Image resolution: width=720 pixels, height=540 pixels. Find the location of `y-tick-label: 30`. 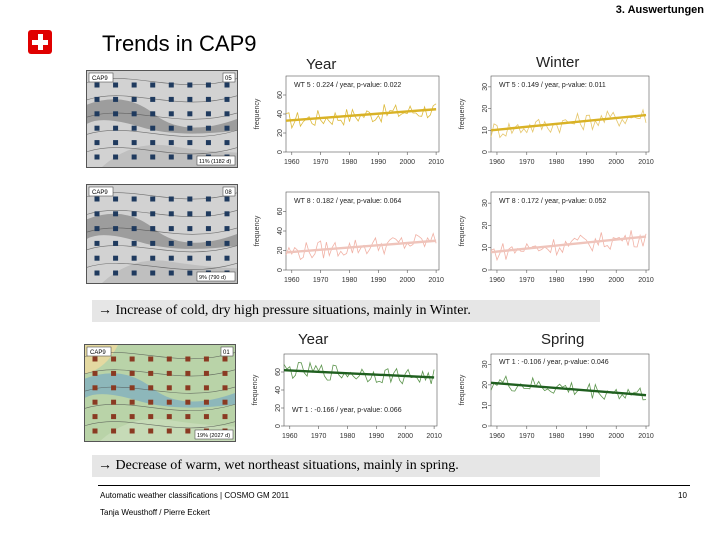

y-tick-label: 30 is located at coordinates (485, 203).